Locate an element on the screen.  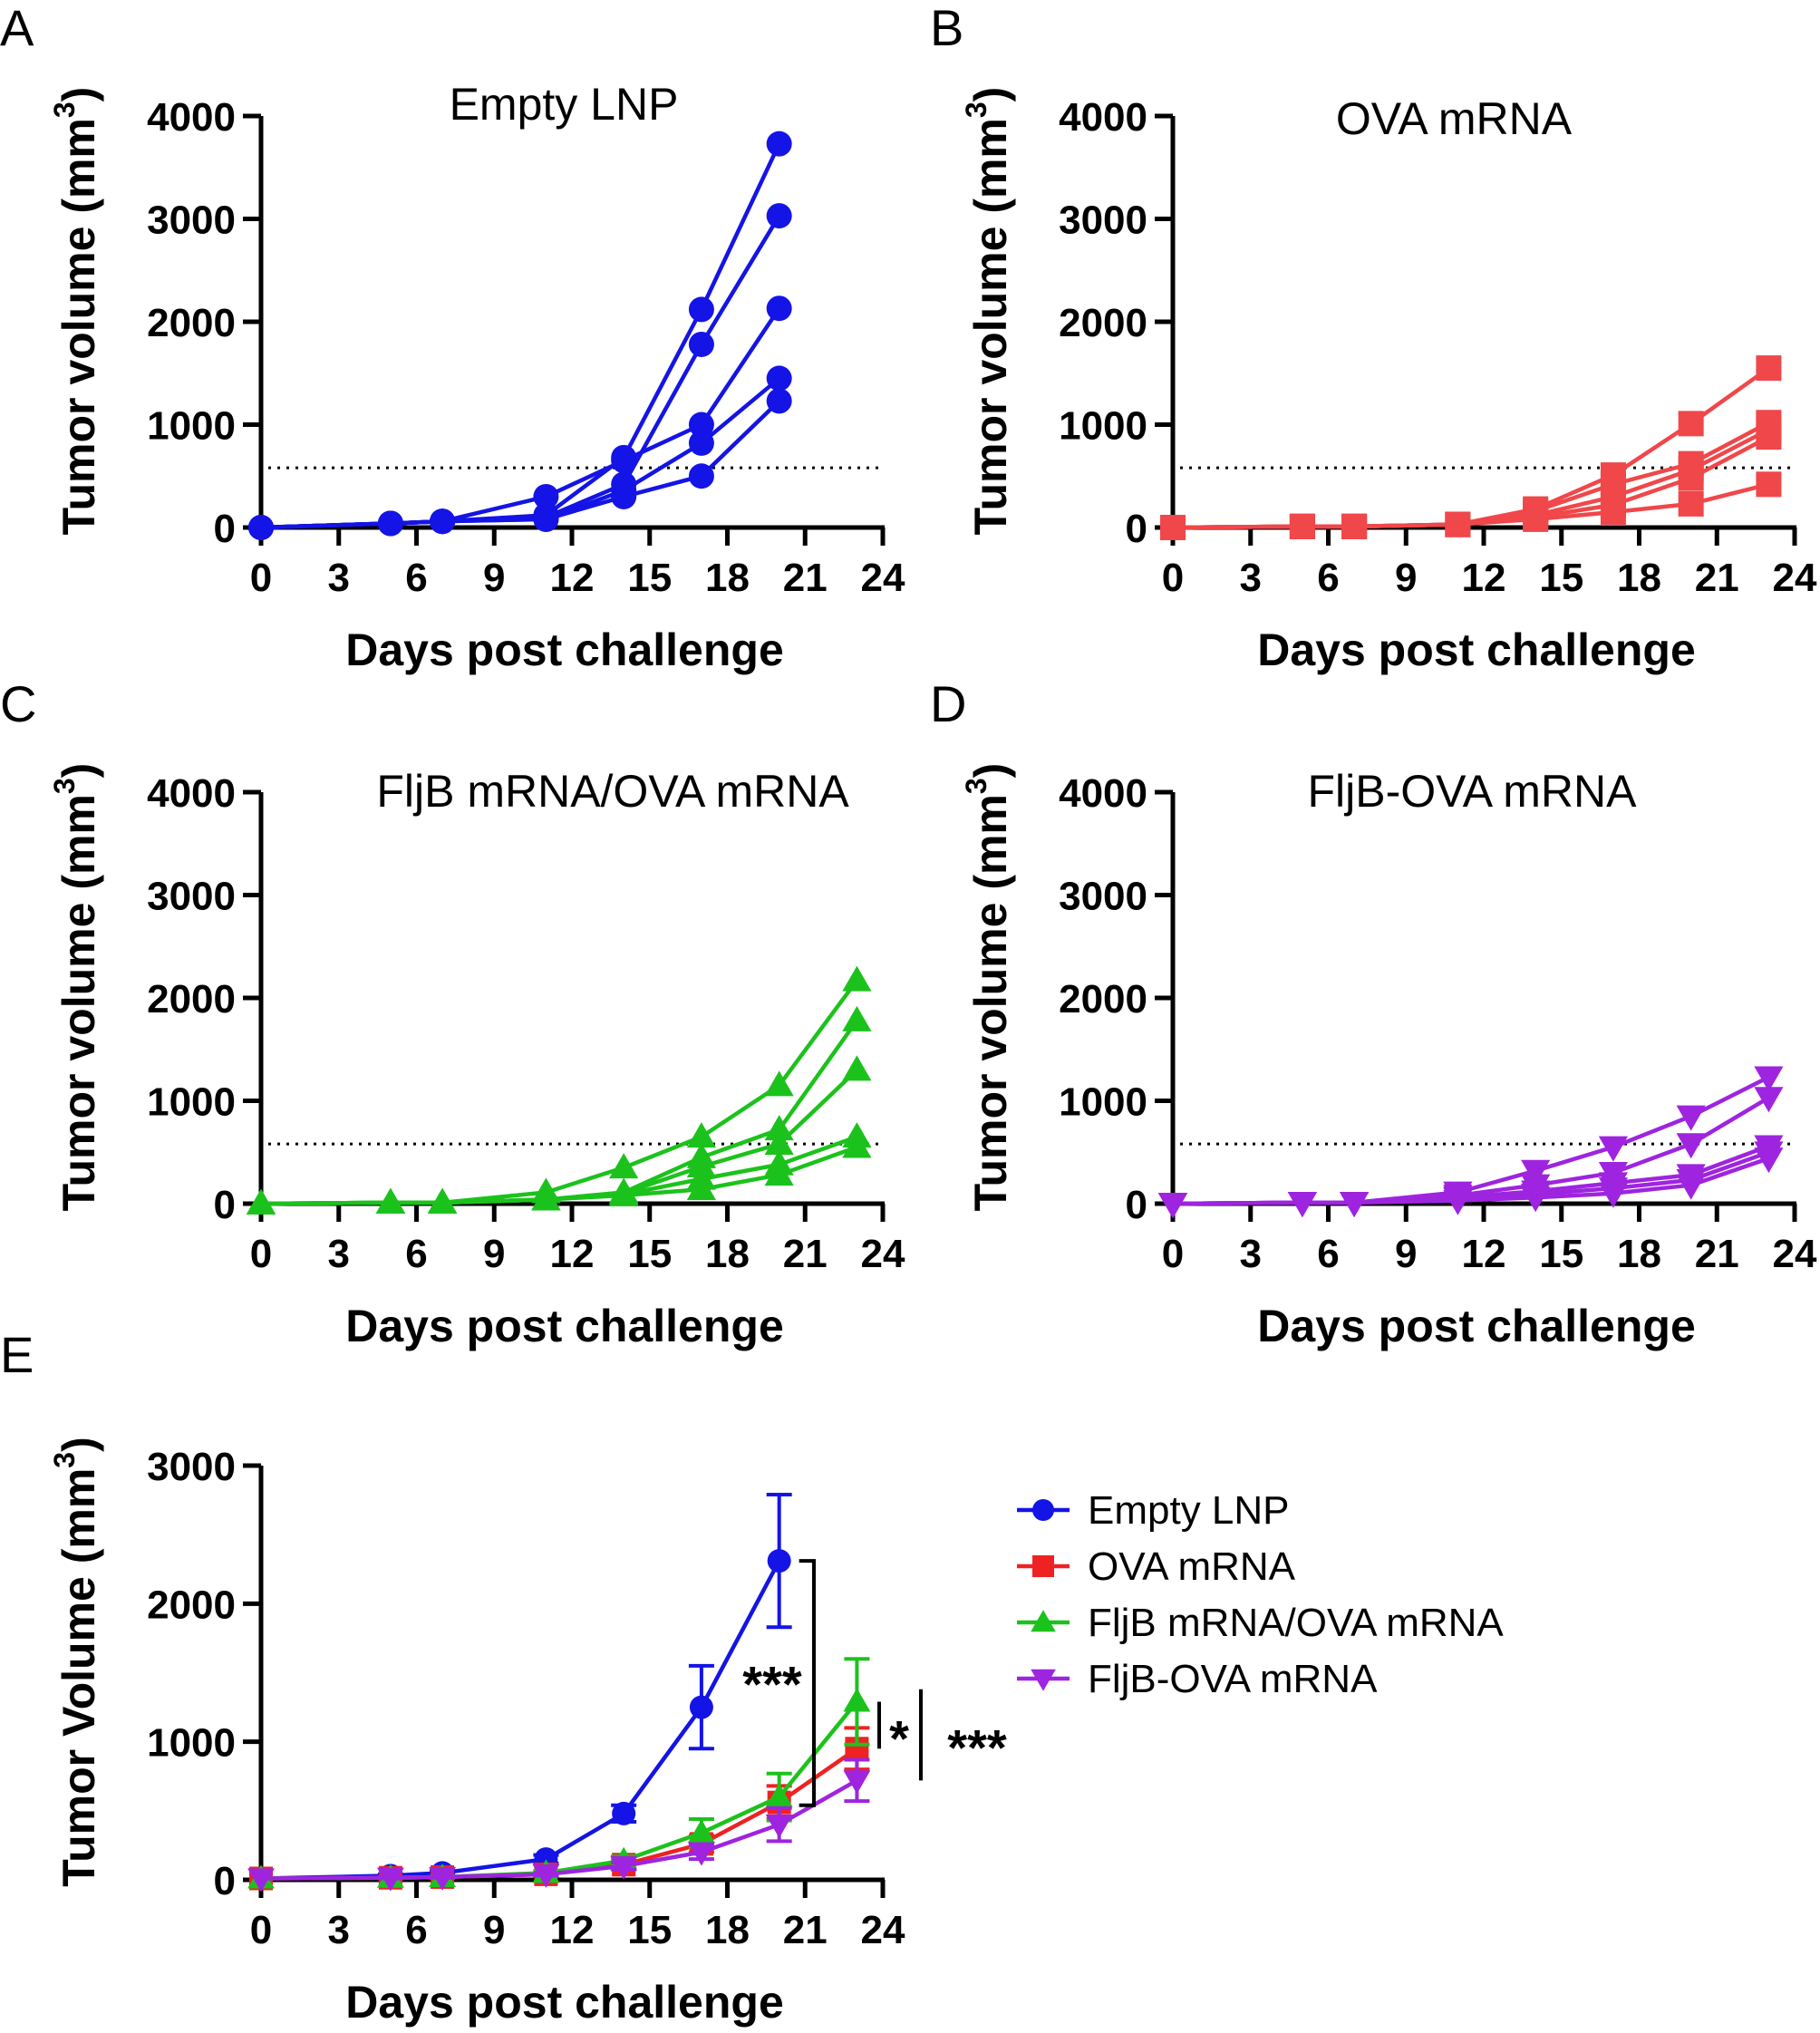
legend-label: Empty LNP is located at coordinates (1189, 1510).